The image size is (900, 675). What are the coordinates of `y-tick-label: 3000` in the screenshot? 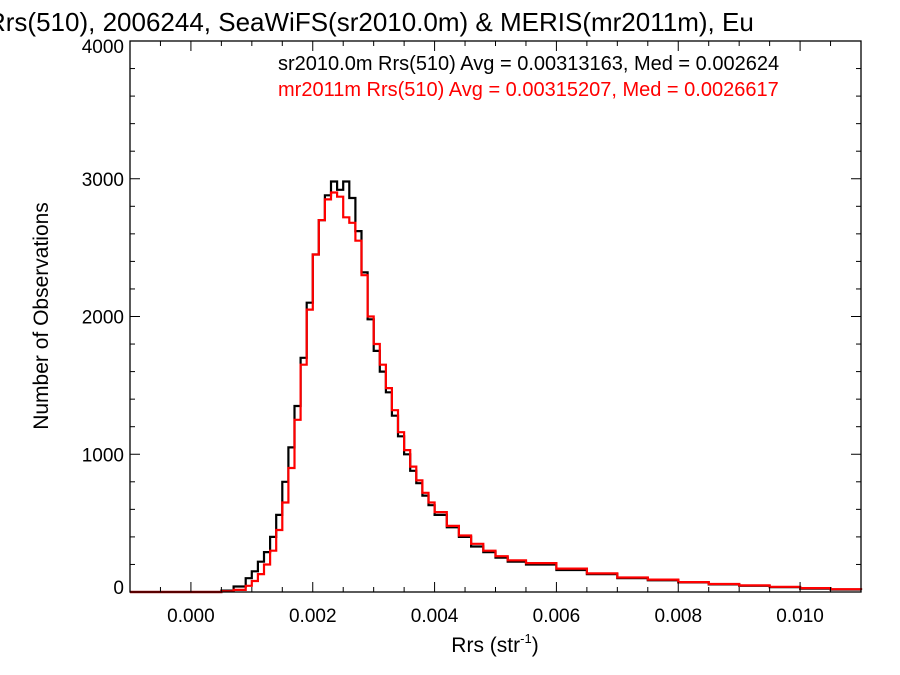 It's located at (103, 180).